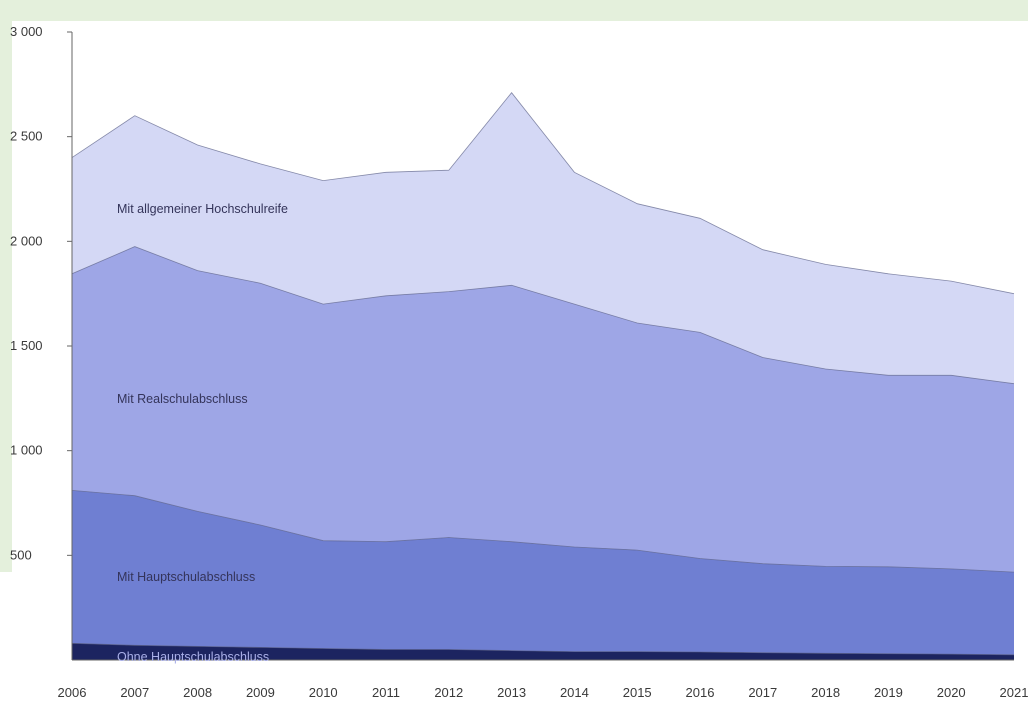  I want to click on y-axis-ticks: 500 1 000 1 500 2 000 2 500 3 000, so click(41, 293).